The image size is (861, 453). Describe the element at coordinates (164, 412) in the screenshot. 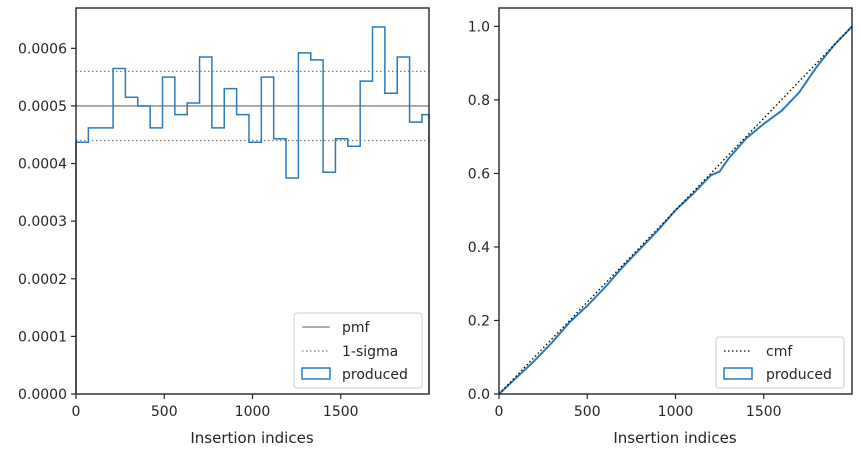

I see `pmf-x-tick-label: 500` at that location.